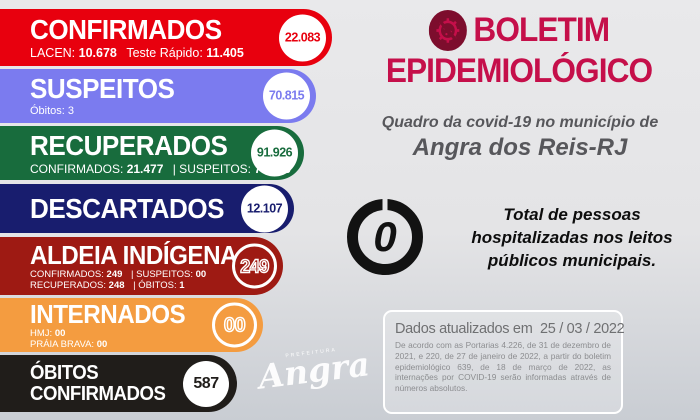 This screenshot has height=420, width=700. Describe the element at coordinates (107, 285) in the screenshot. I see `stat-subline: RECUPERADOS: 248 | ÓBITOS: 1` at that location.